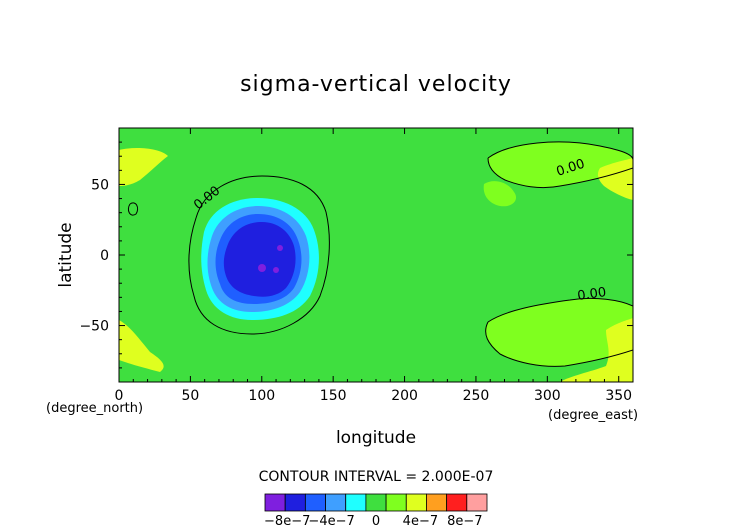 The height and width of the screenshot is (532, 752). What do you see at coordinates (66, 254) in the screenshot?
I see `y-axis-label: latitude` at bounding box center [66, 254].